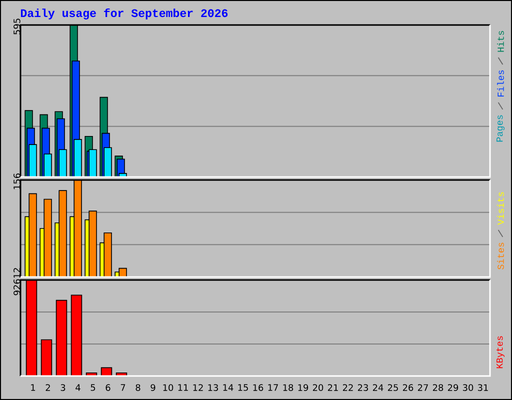 The width and height of the screenshot is (512, 400). What do you see at coordinates (333, 387) in the screenshot?
I see `x-tick-label: 21` at bounding box center [333, 387].